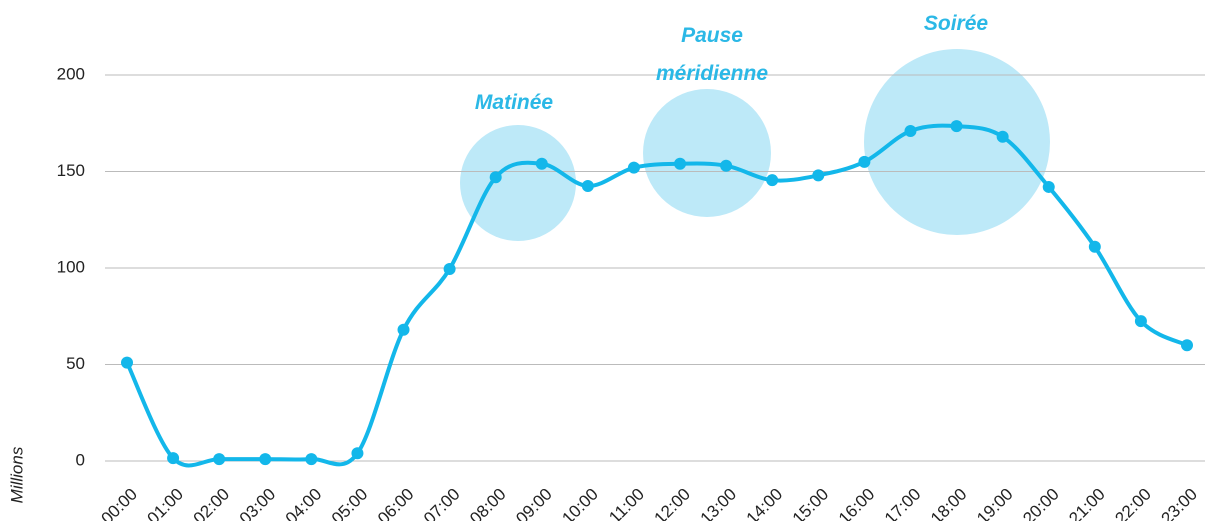  Describe the element at coordinates (995, 503) in the screenshot. I see `x-tick-label: 19:00` at that location.